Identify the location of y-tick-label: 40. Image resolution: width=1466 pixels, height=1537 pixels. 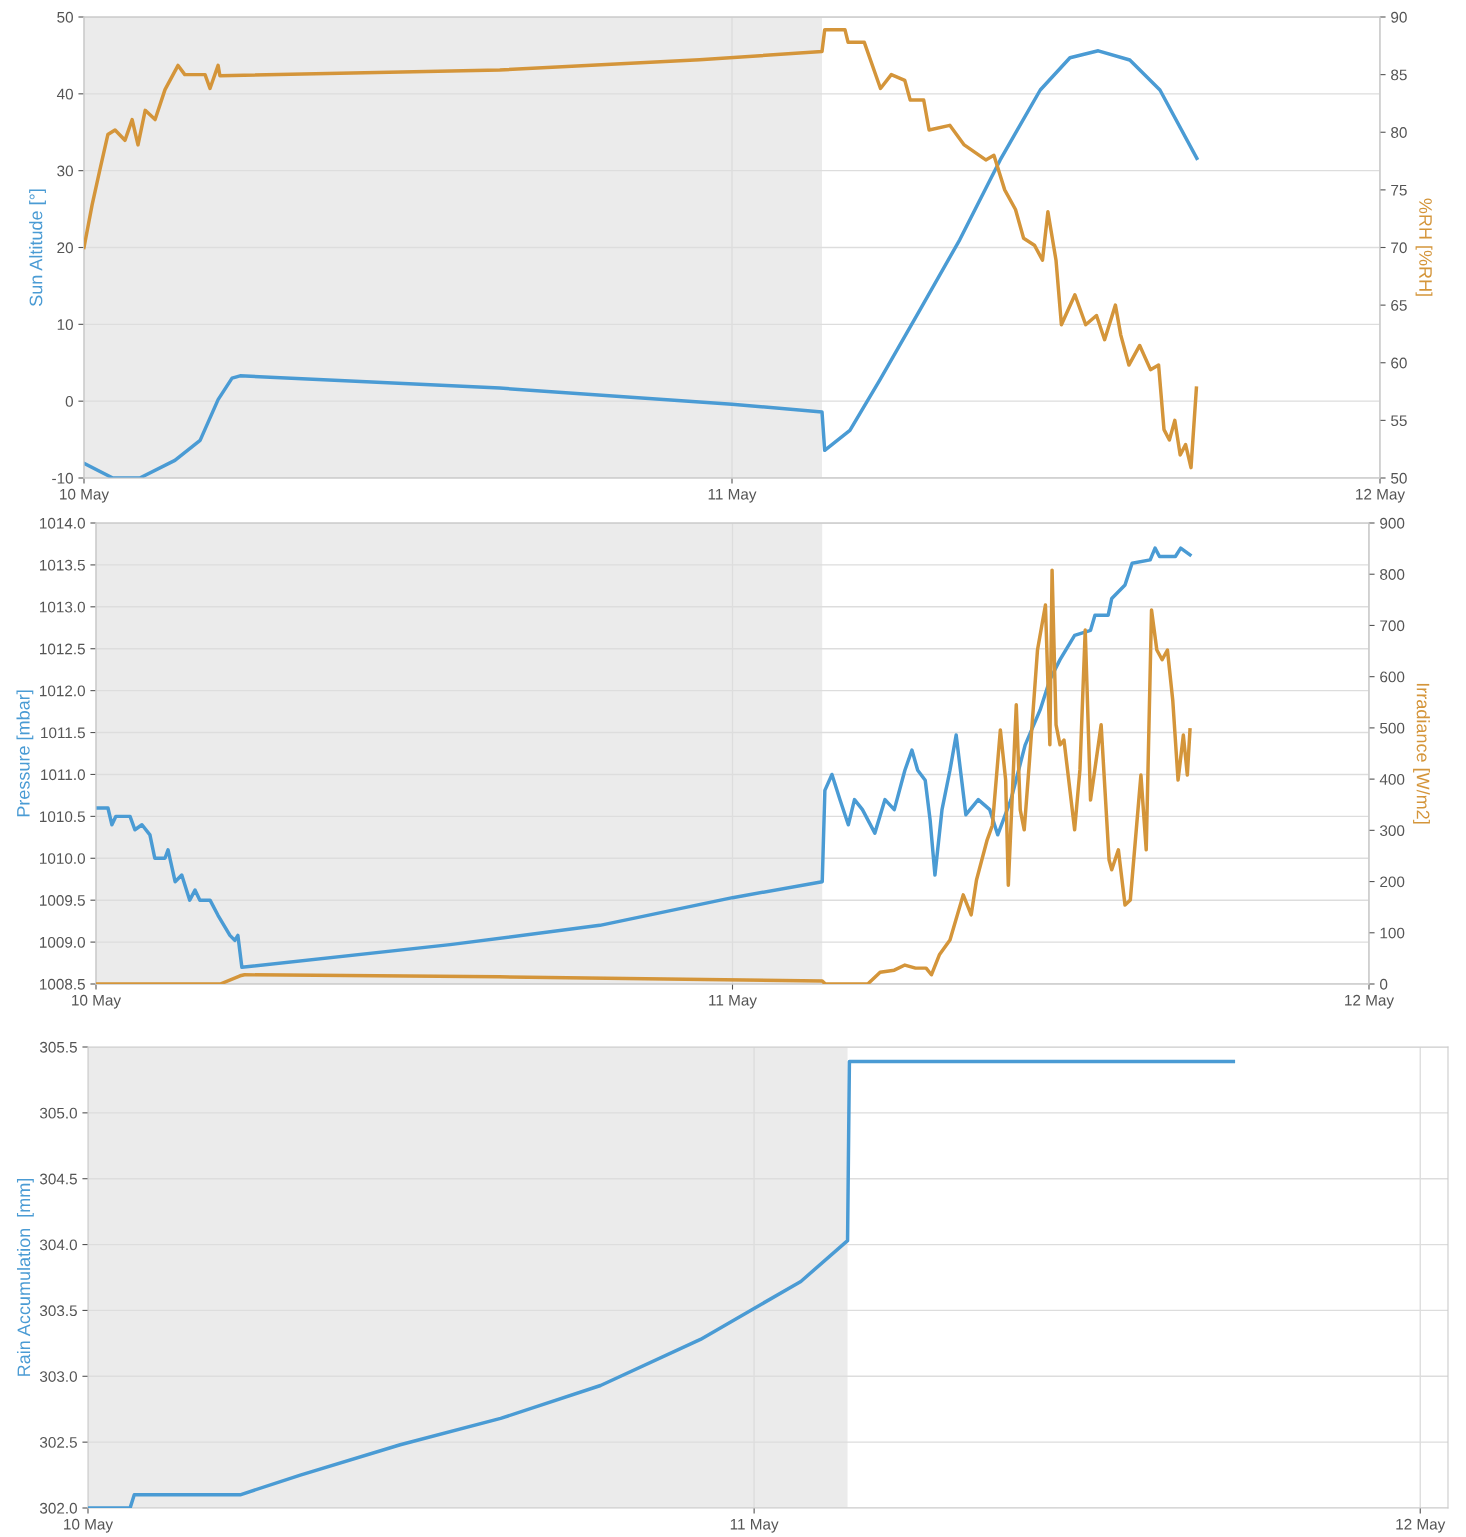
(64, 94).